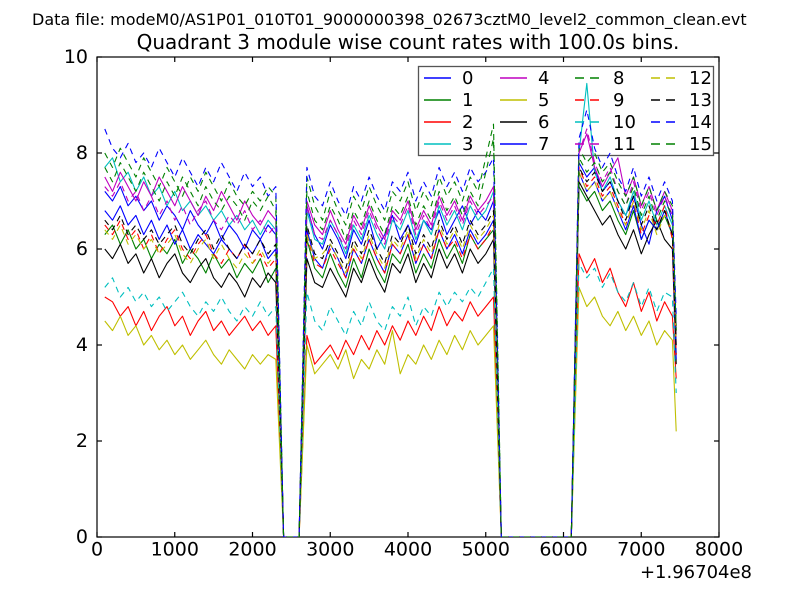 This screenshot has height=600, width=800. I want to click on legend-label-10: 10, so click(624, 122).